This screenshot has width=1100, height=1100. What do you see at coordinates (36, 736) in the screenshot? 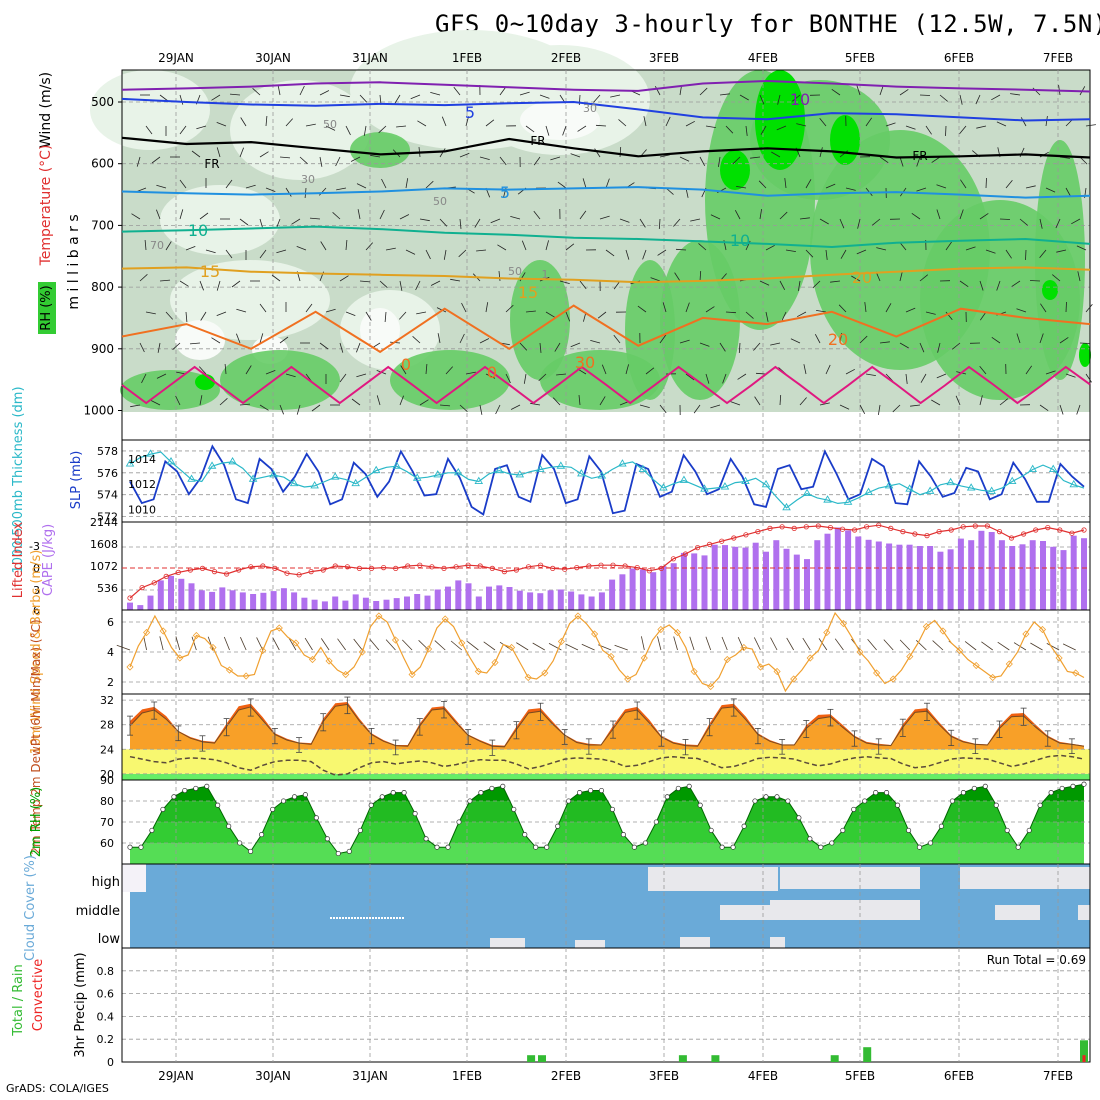
I see `temp-axis-label: 2m Temp 2m DewPt (6hr Min/Max) (°C)` at bounding box center [36, 736].